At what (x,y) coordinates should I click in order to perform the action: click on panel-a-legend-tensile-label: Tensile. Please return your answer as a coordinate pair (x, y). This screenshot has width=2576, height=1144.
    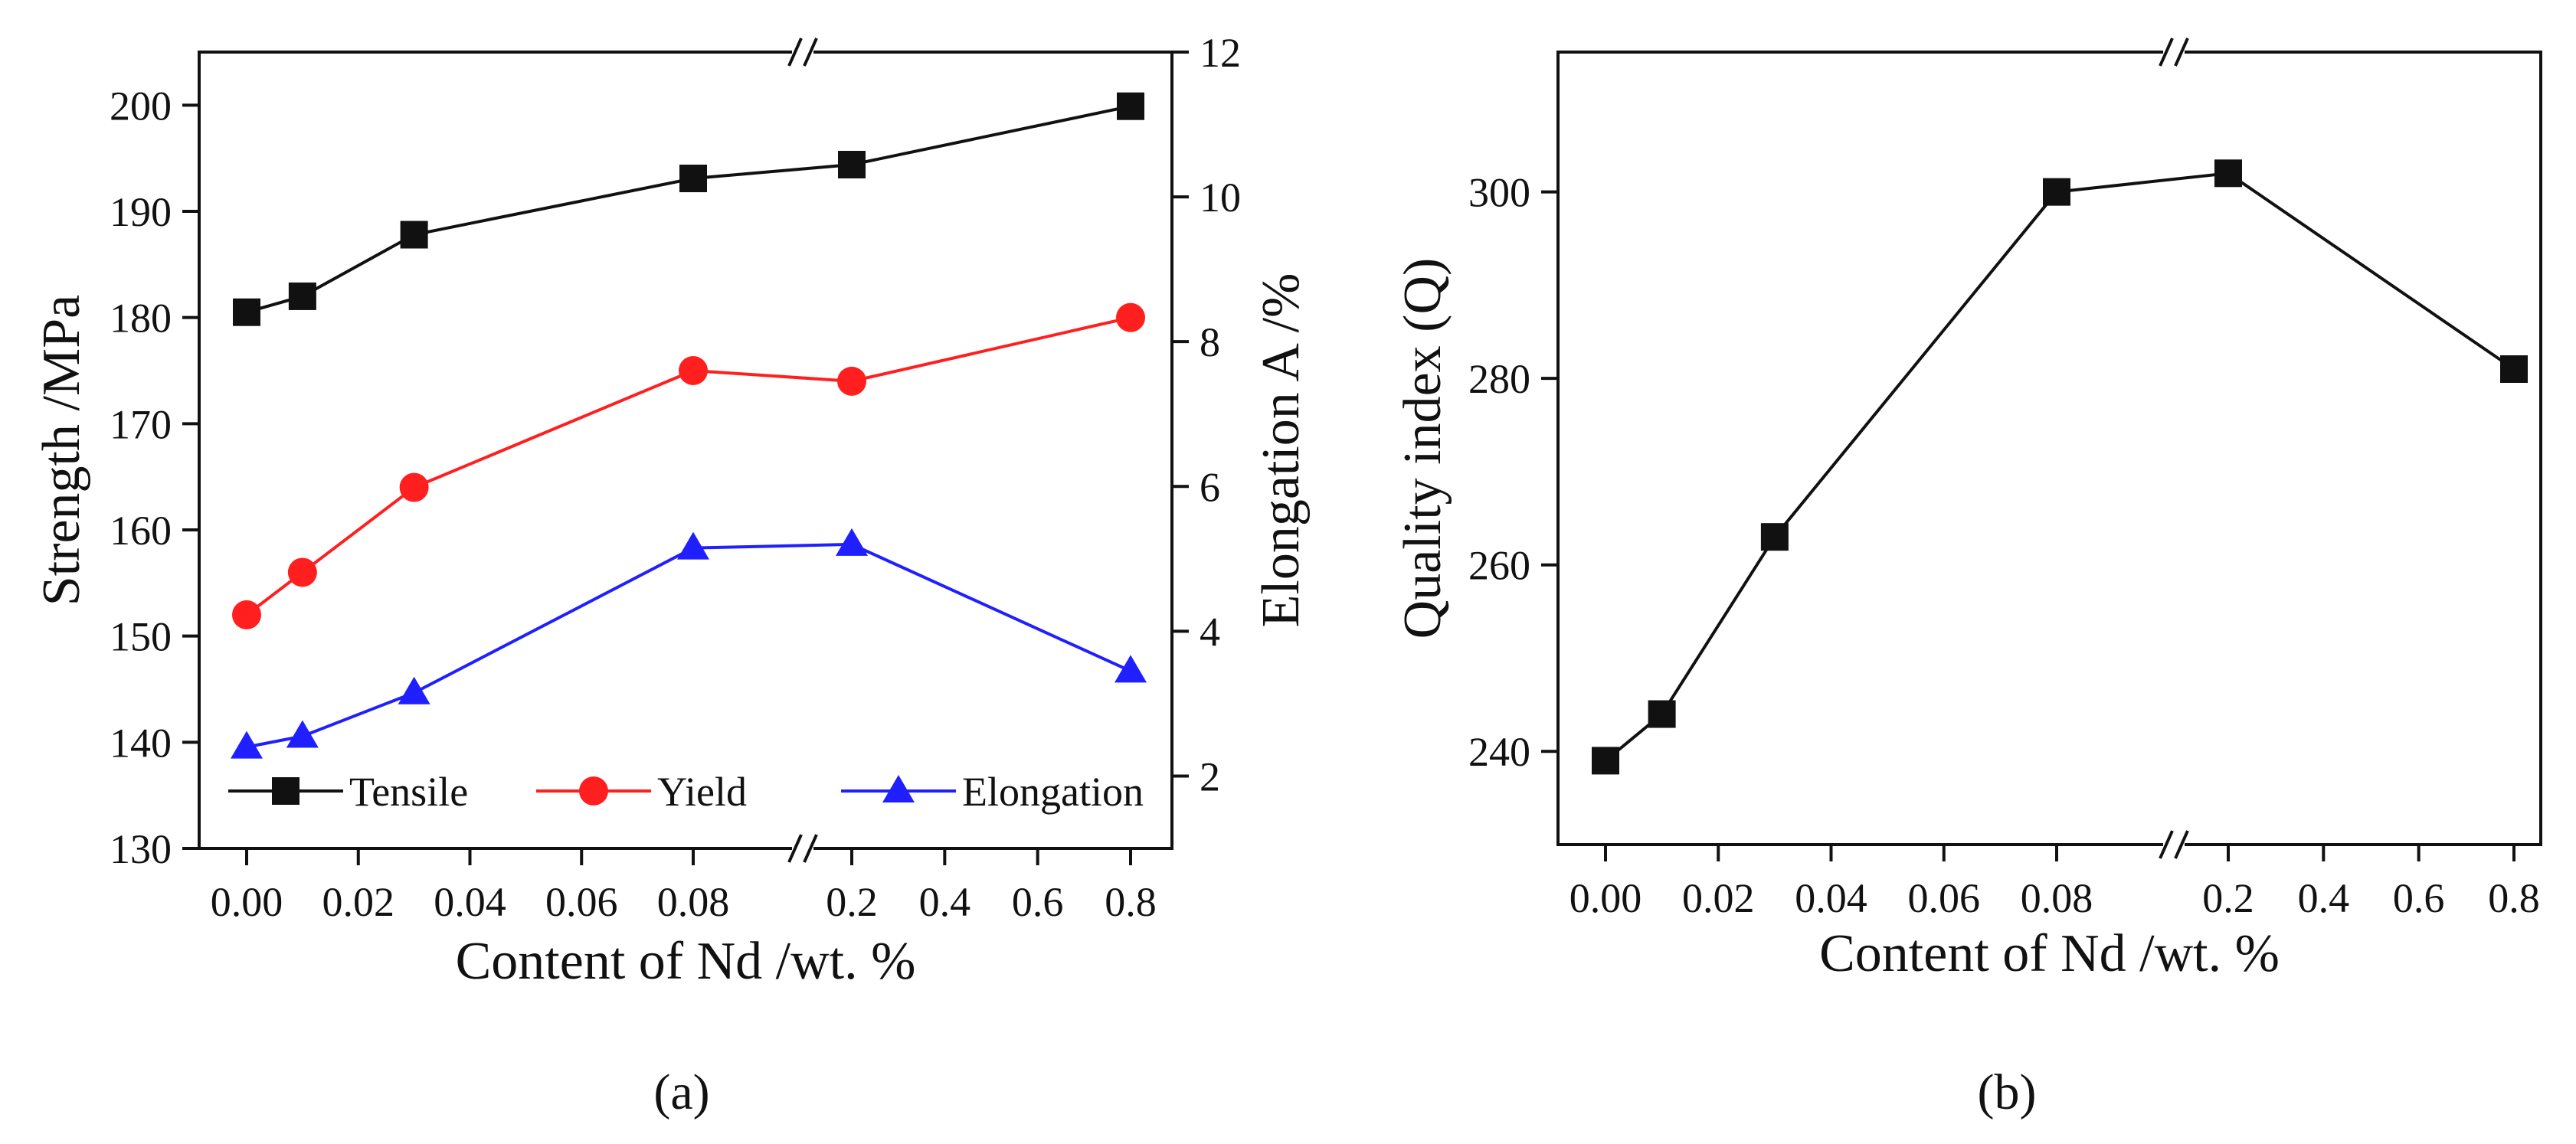
    Looking at the image, I should click on (408, 792).